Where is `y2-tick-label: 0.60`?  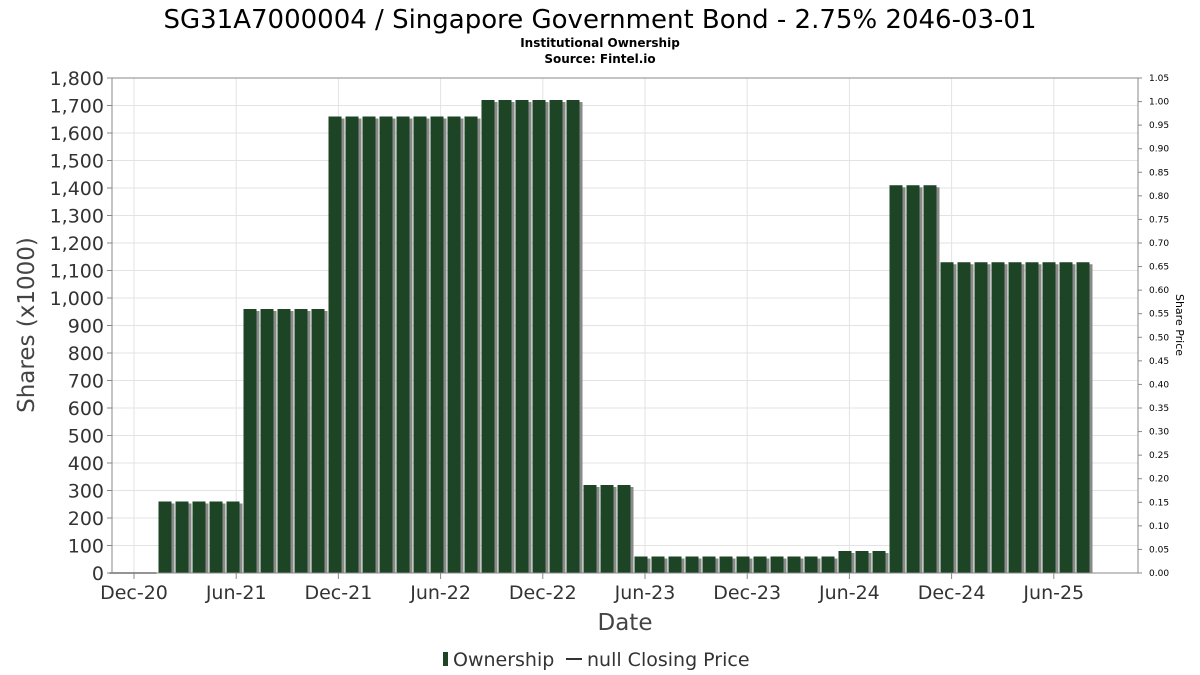
y2-tick-label: 0.60 is located at coordinates (1159, 291).